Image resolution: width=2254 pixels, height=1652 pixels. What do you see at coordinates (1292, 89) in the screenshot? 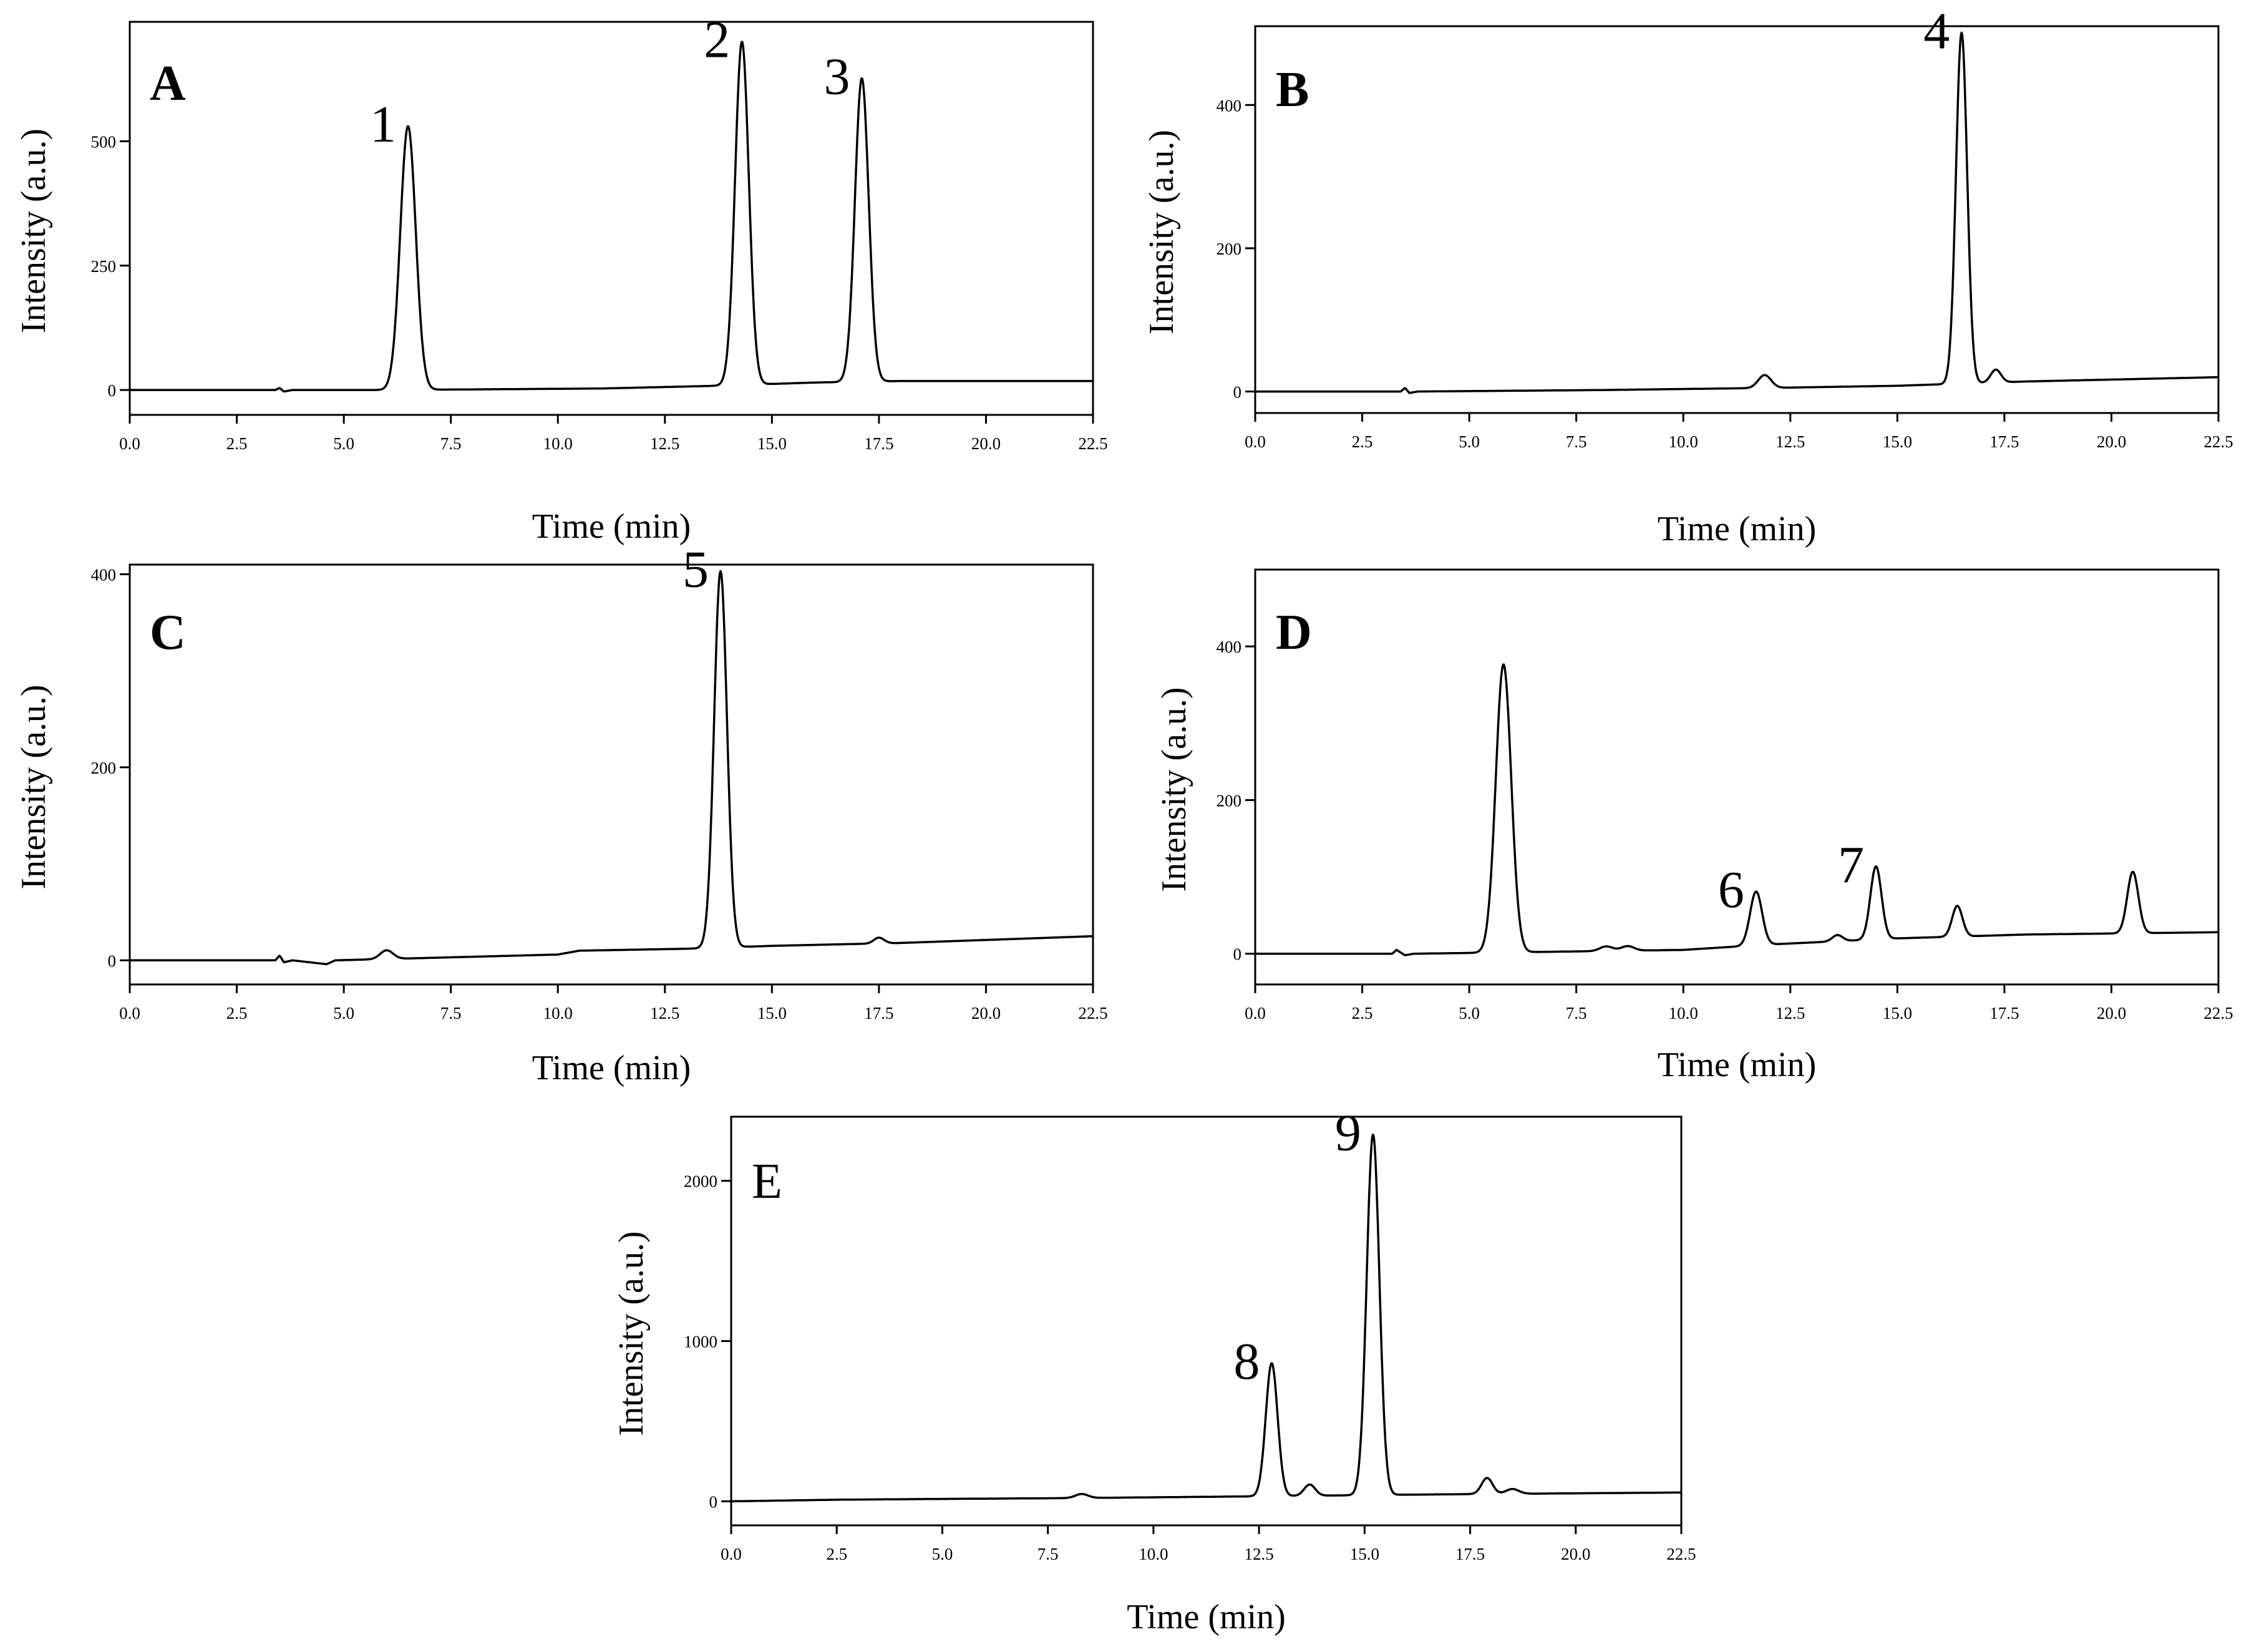
I see `panel-letter: B` at bounding box center [1292, 89].